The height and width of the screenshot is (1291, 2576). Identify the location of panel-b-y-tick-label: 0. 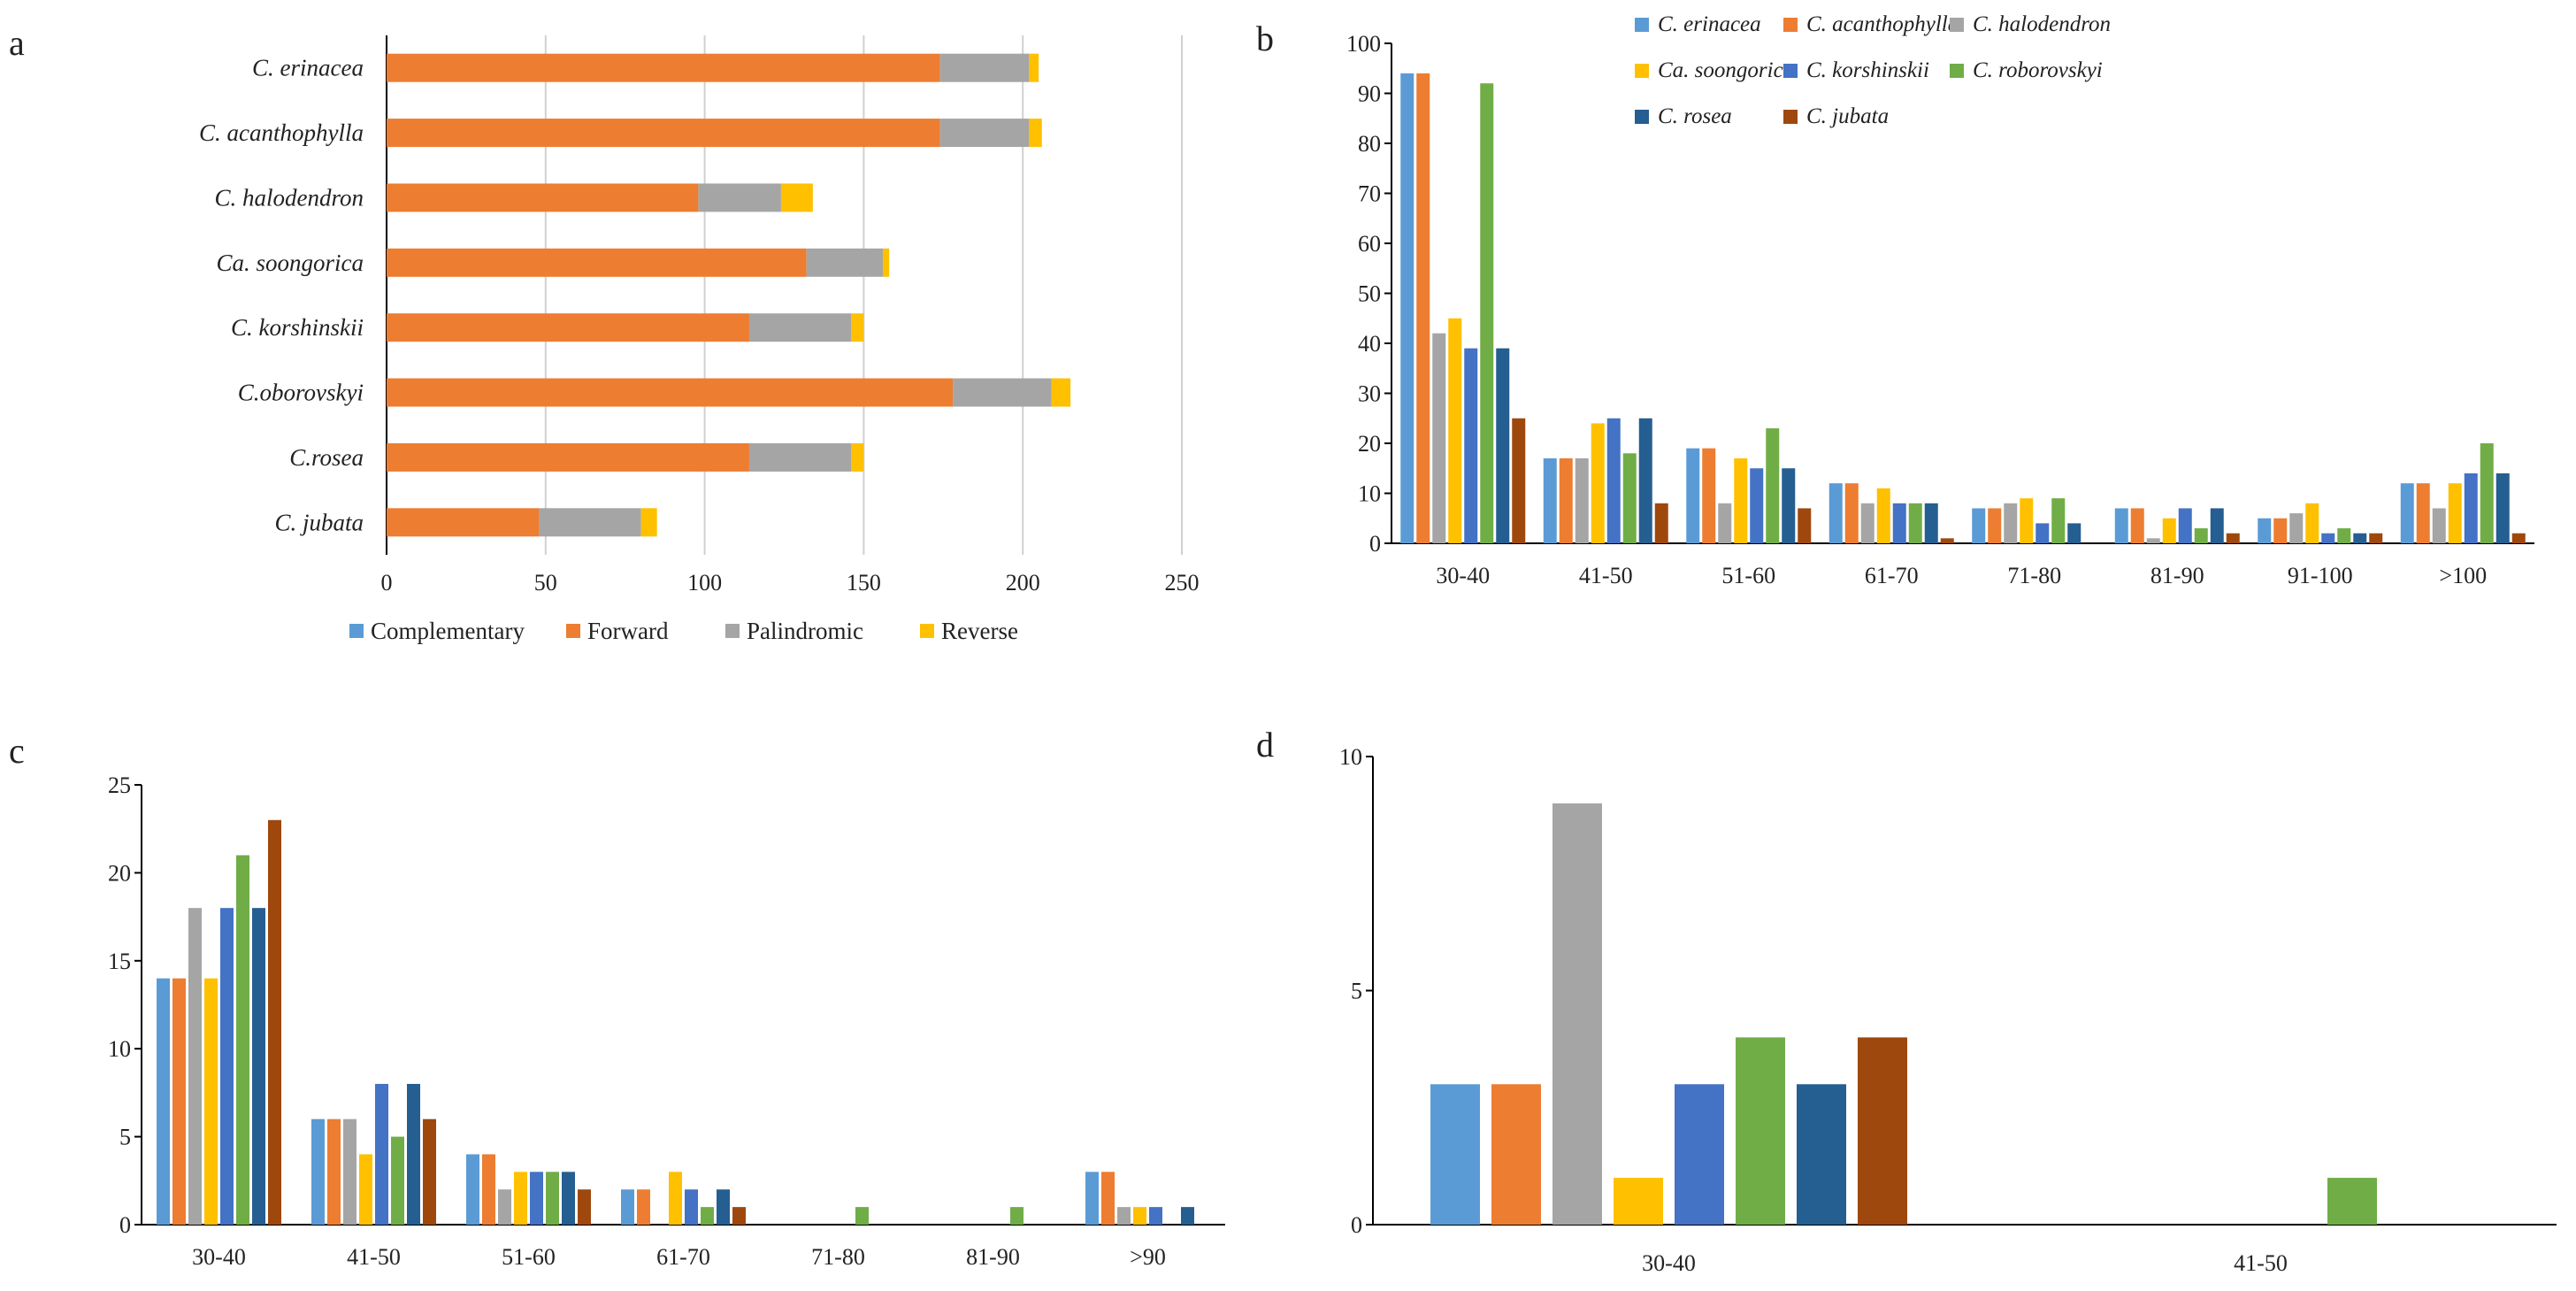
(1375, 544).